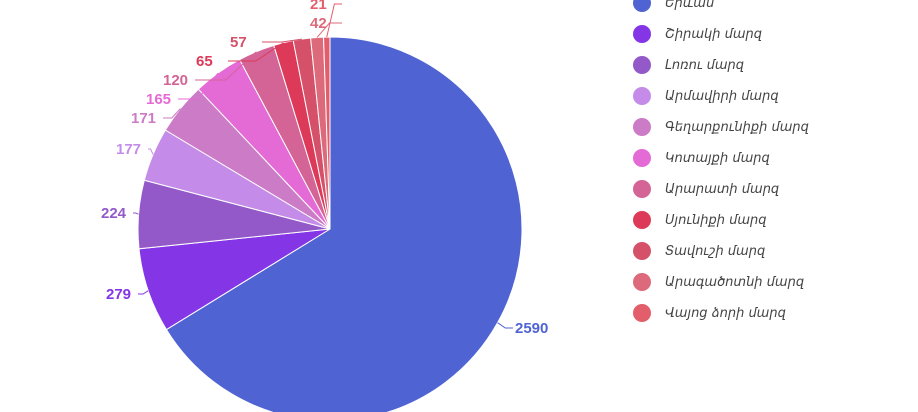  What do you see at coordinates (318, 23) in the screenshot?
I see `value-label: 42` at bounding box center [318, 23].